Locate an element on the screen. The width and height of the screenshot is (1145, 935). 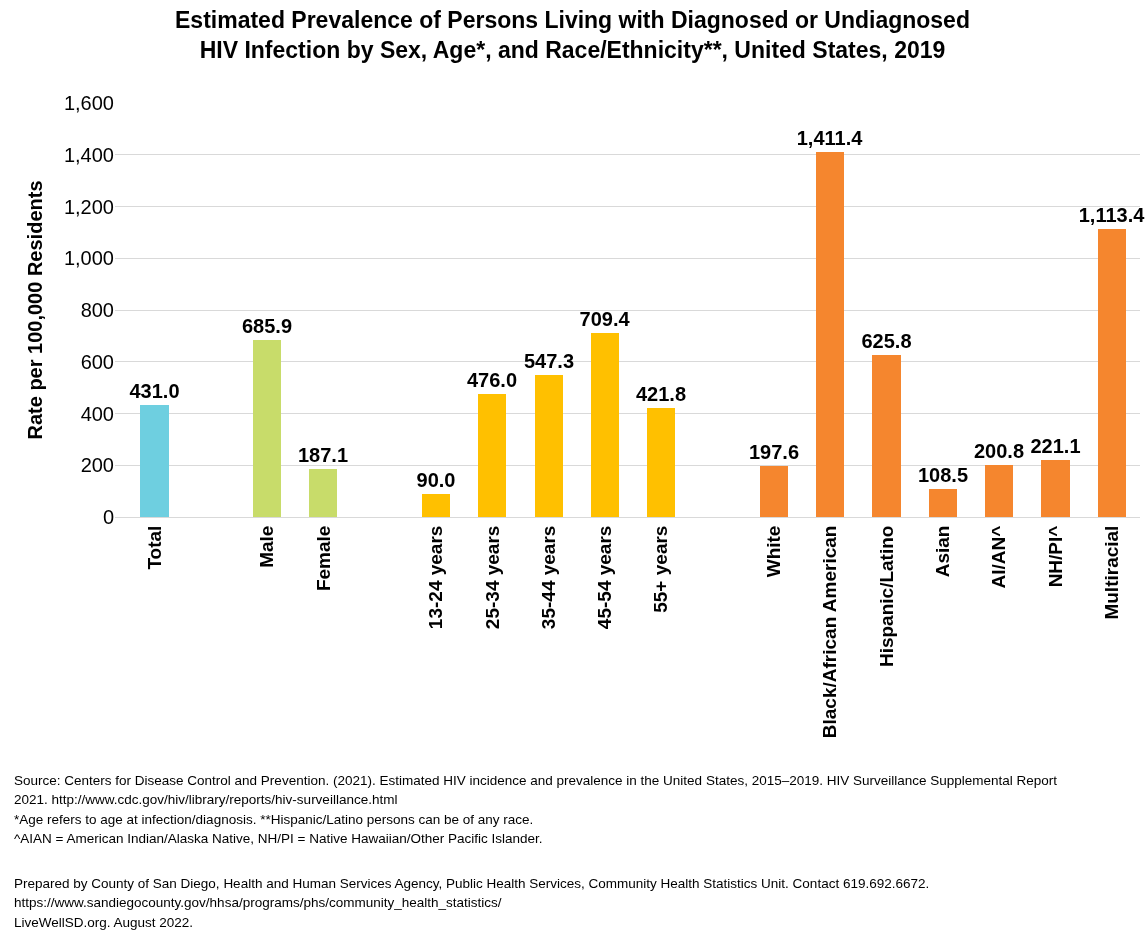
text: LiveWellSD.org. August 2022. is located at coordinates (104, 922).